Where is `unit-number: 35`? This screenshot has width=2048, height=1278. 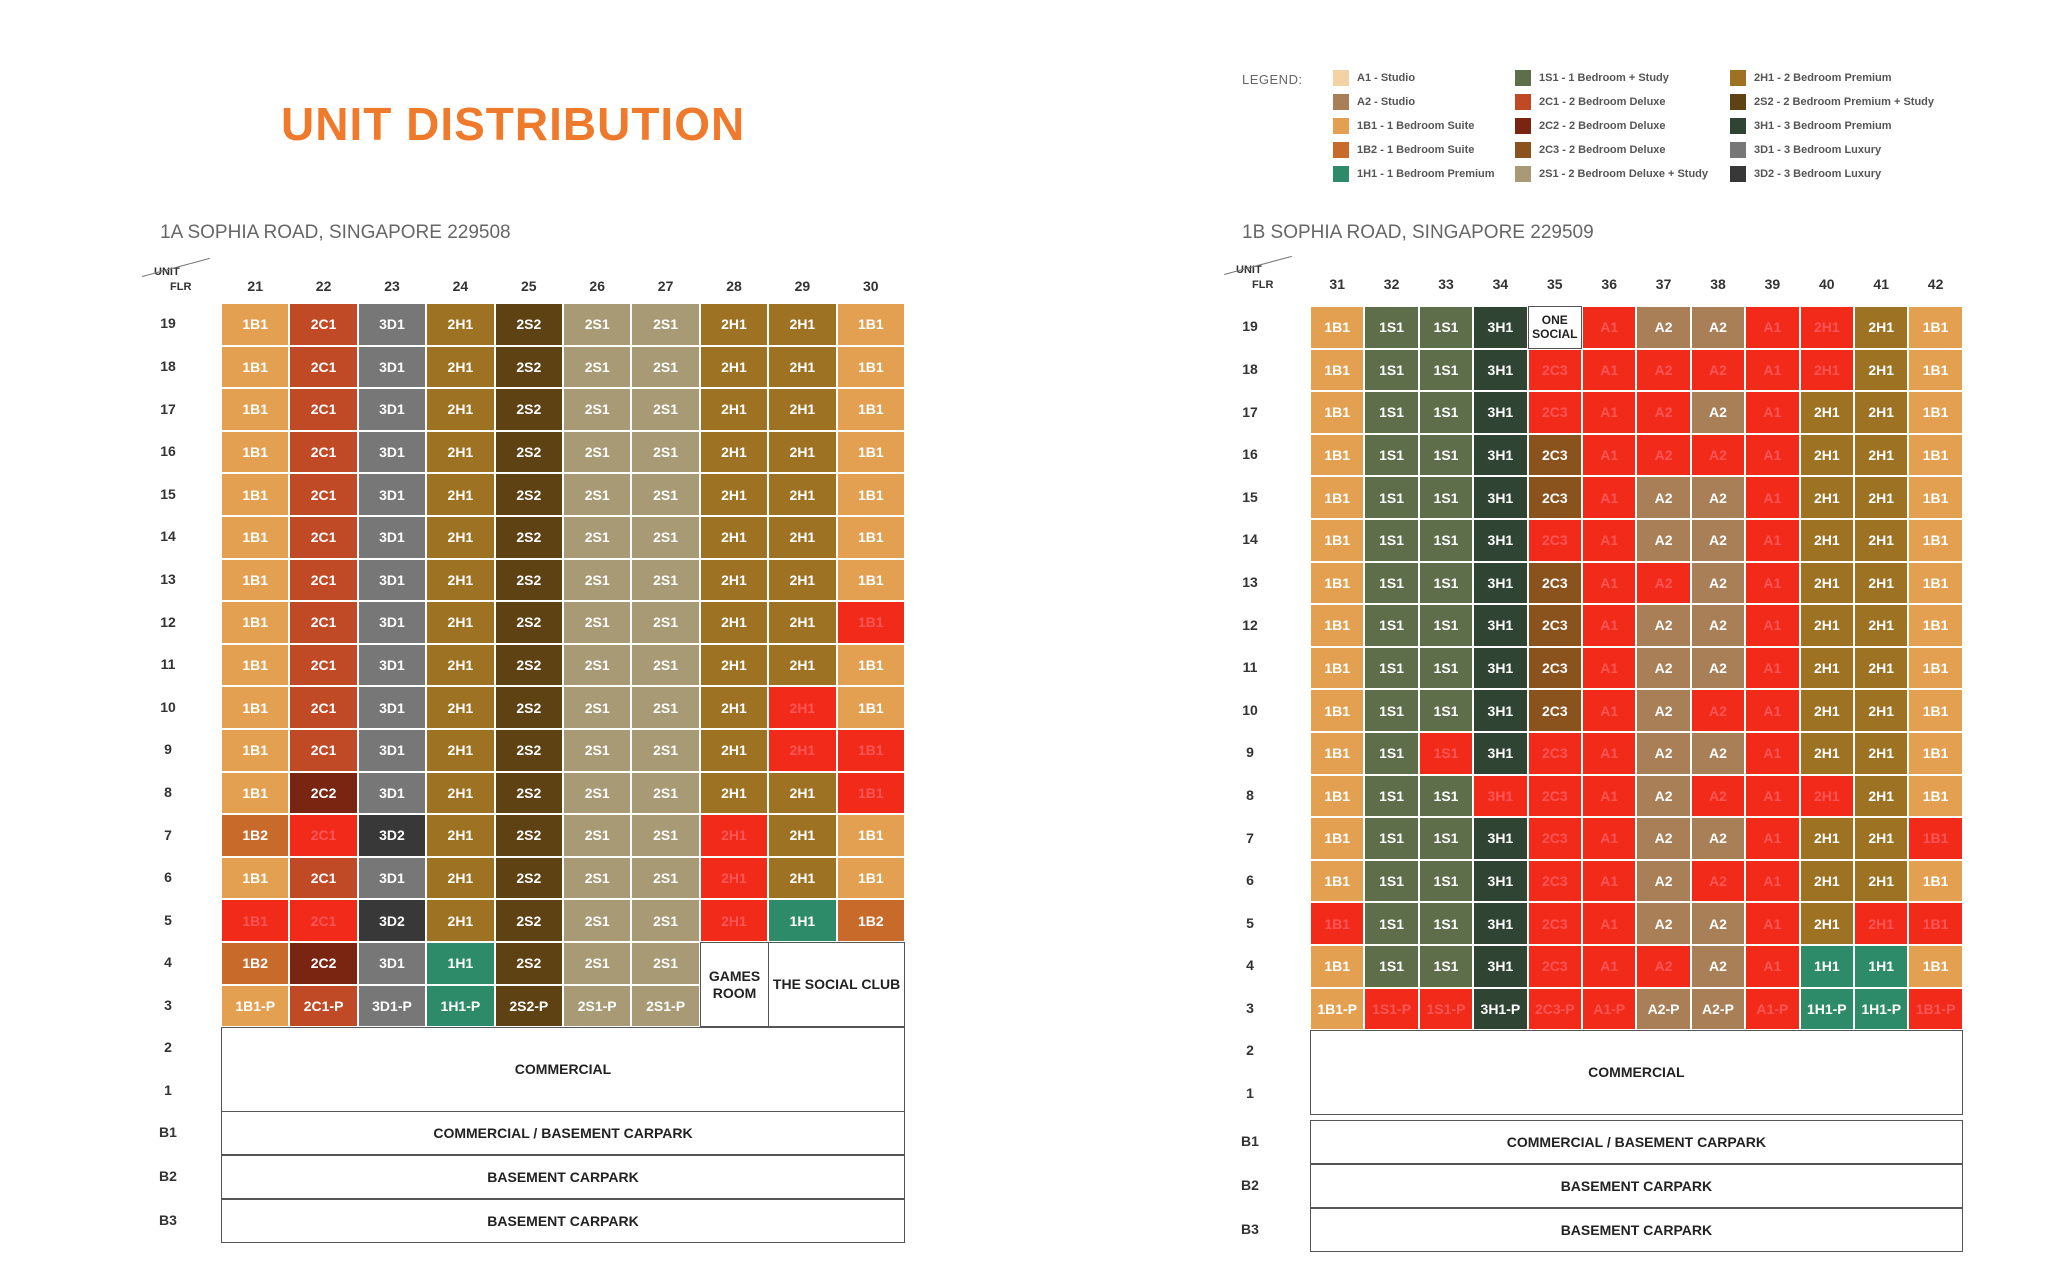 unit-number: 35 is located at coordinates (1555, 284).